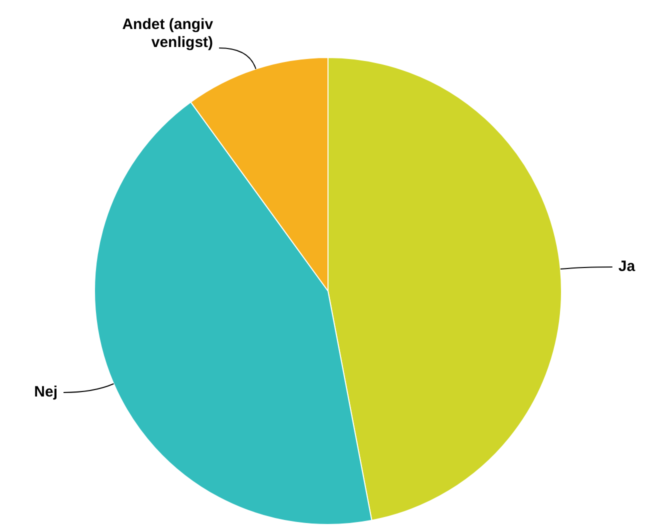 The width and height of the screenshot is (665, 525). I want to click on slice-label: Ja, so click(627, 267).